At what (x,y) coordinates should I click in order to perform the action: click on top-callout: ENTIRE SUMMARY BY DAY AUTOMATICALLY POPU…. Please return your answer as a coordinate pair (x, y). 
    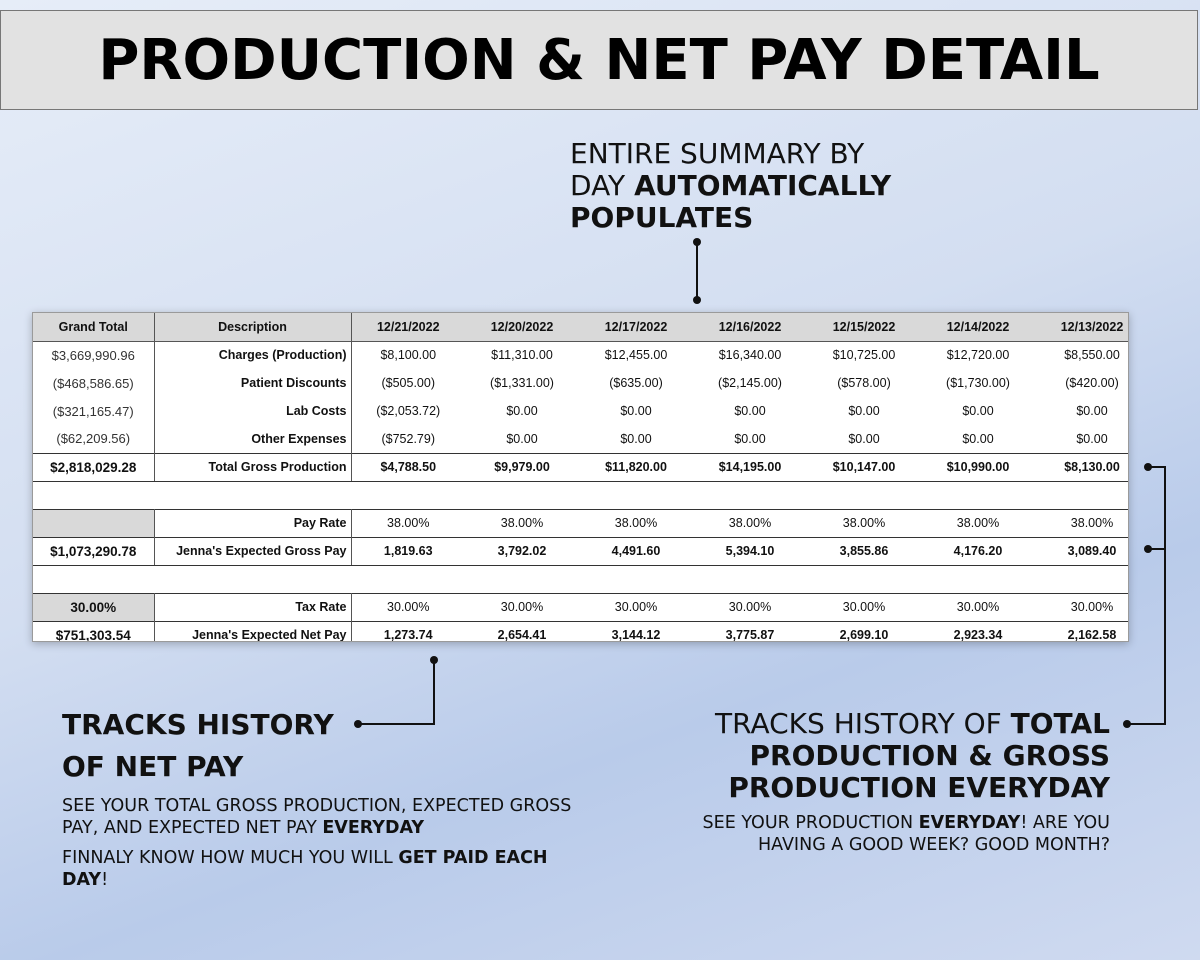
    Looking at the image, I should click on (780, 186).